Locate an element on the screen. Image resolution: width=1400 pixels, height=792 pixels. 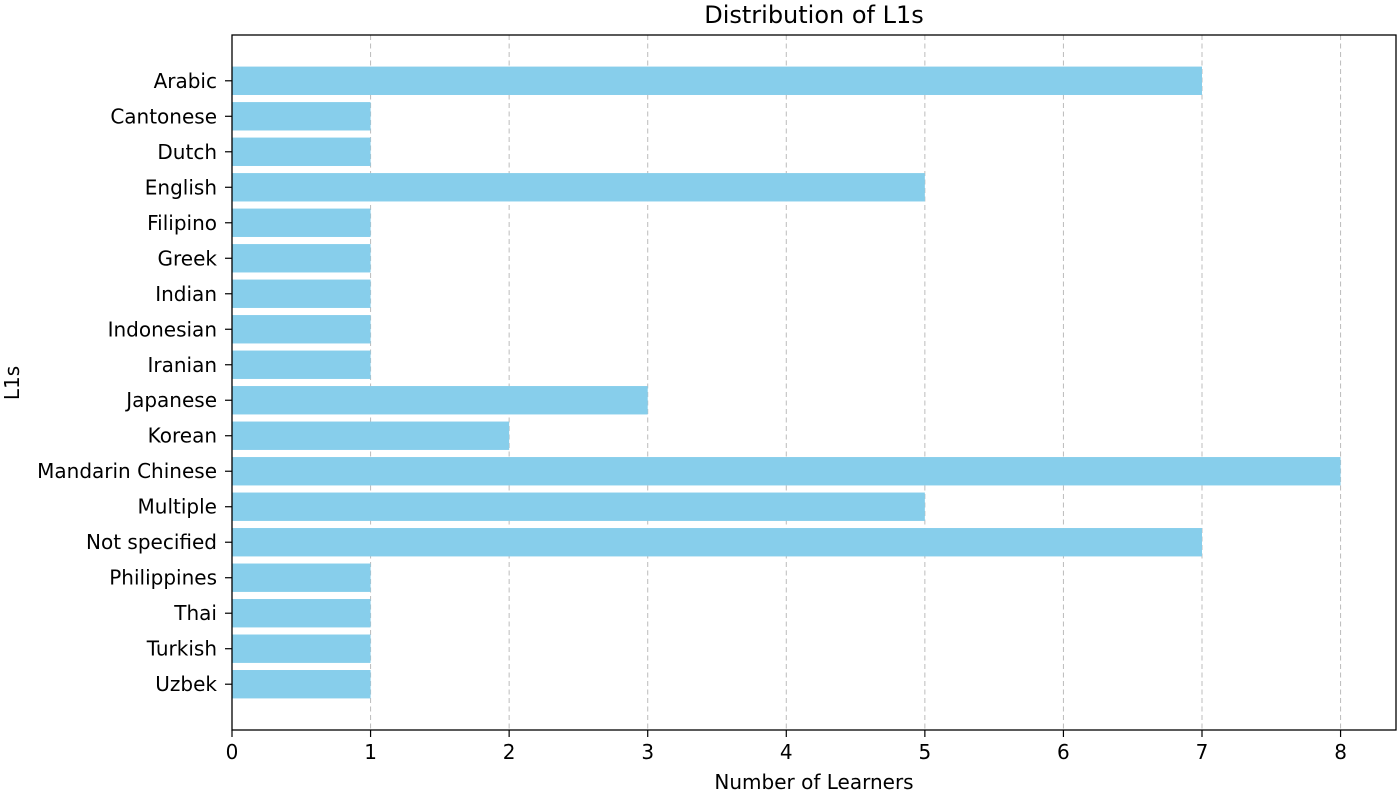
chart-title: Distribution of L1s is located at coordinates (814, 15).